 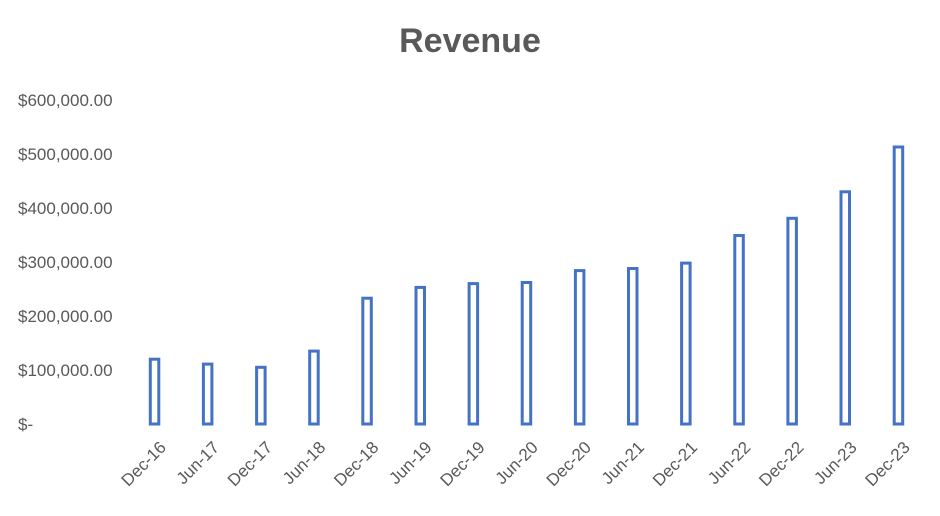 I want to click on x-tick-label: Jun-21, so click(x=623, y=463).